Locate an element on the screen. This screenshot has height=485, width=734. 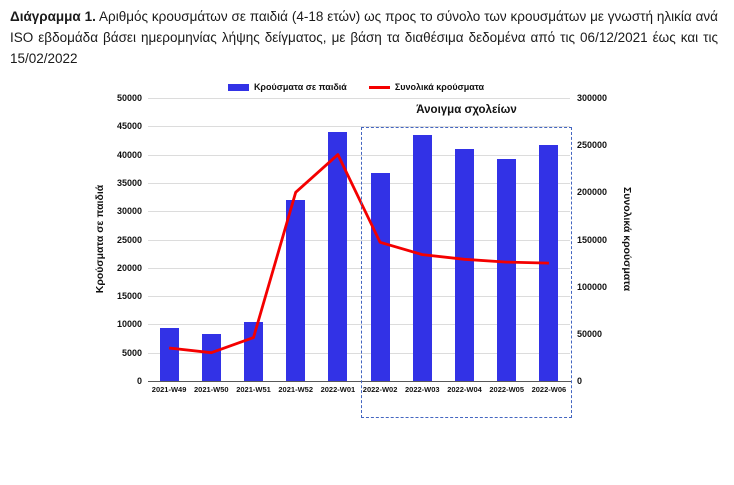
x-tick-label: 2021-W50 is located at coordinates (211, 389).